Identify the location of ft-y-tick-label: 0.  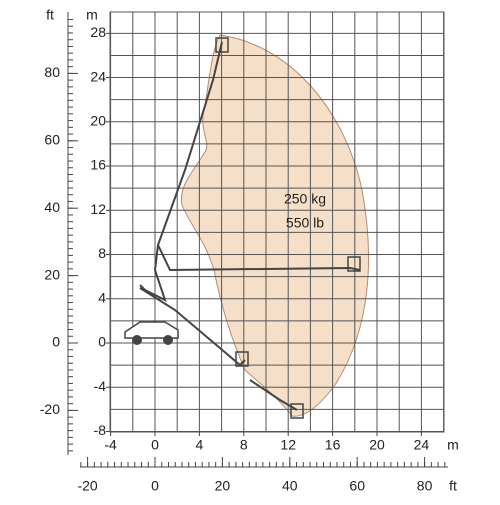
(56, 342).